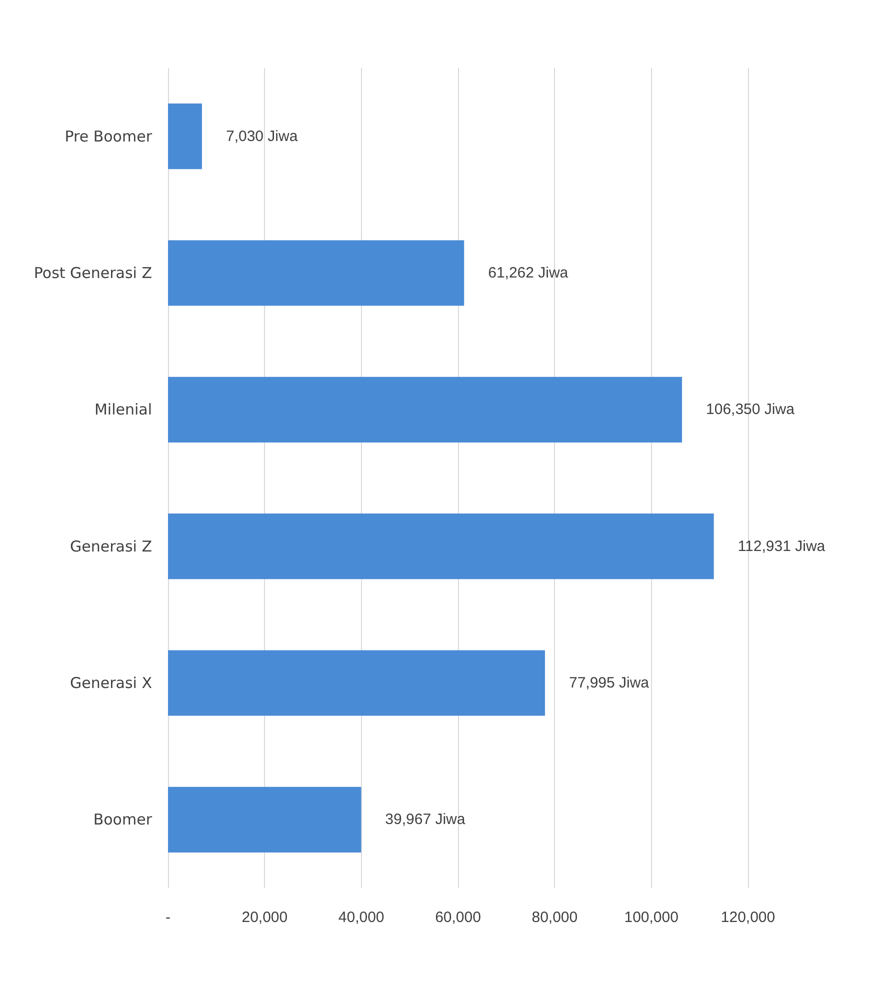 This screenshot has width=885, height=983. I want to click on data-label: 7,030 Jiwa, so click(262, 136).